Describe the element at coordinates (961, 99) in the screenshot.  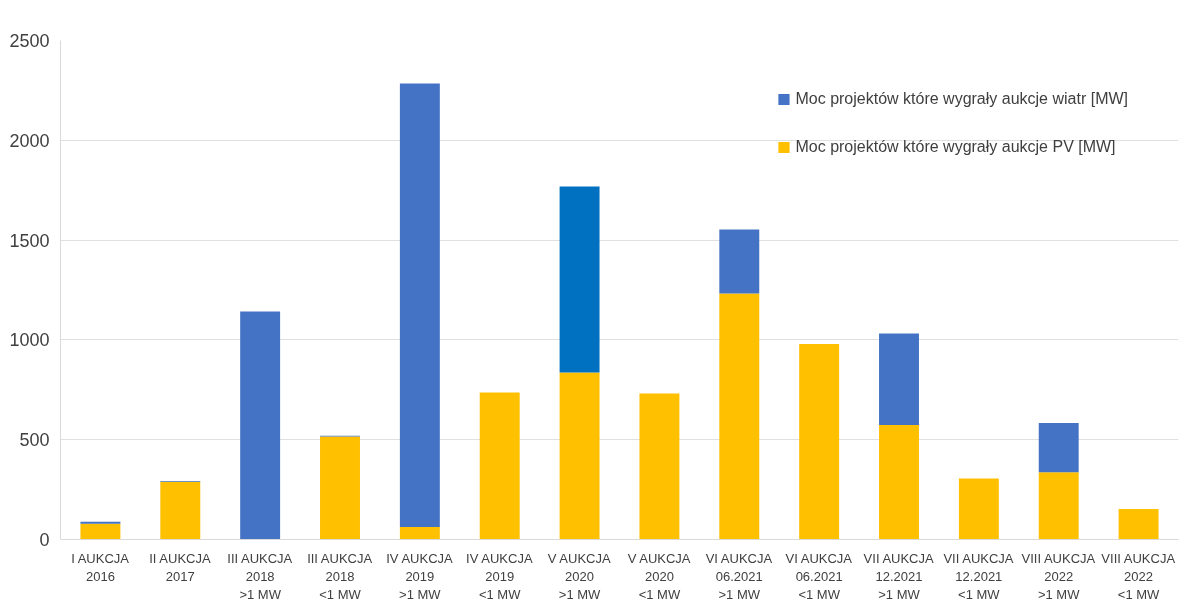
I see `legend-label: Moc projektów które wygrały aukcje wiatr [MW]` at that location.